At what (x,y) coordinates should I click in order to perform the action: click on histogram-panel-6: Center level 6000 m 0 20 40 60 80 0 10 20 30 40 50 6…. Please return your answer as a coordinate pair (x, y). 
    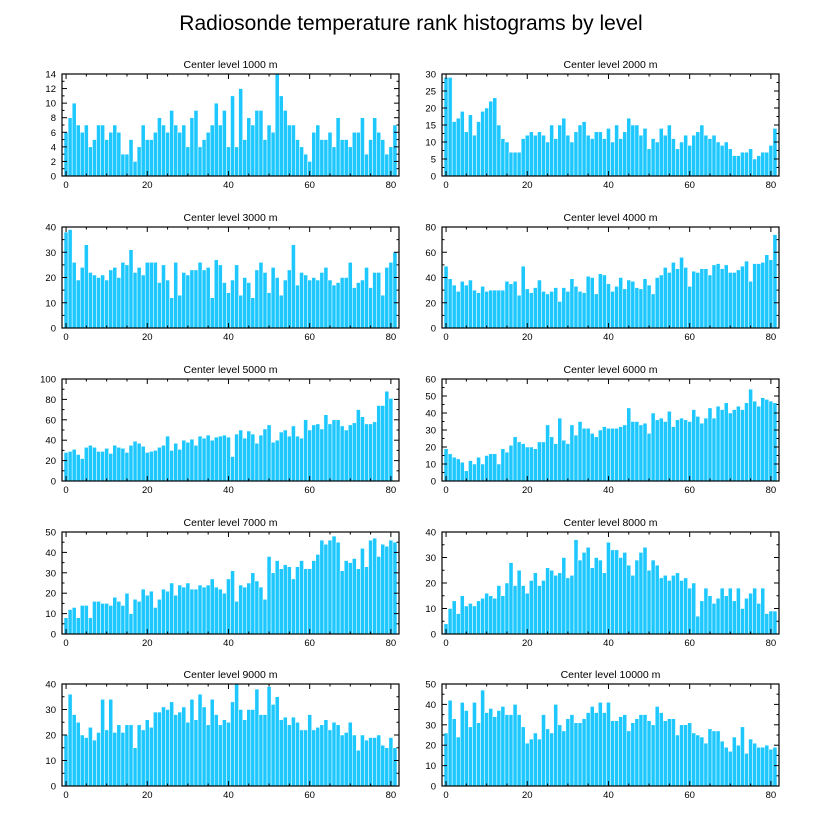
    Looking at the image, I should click on (602, 430).